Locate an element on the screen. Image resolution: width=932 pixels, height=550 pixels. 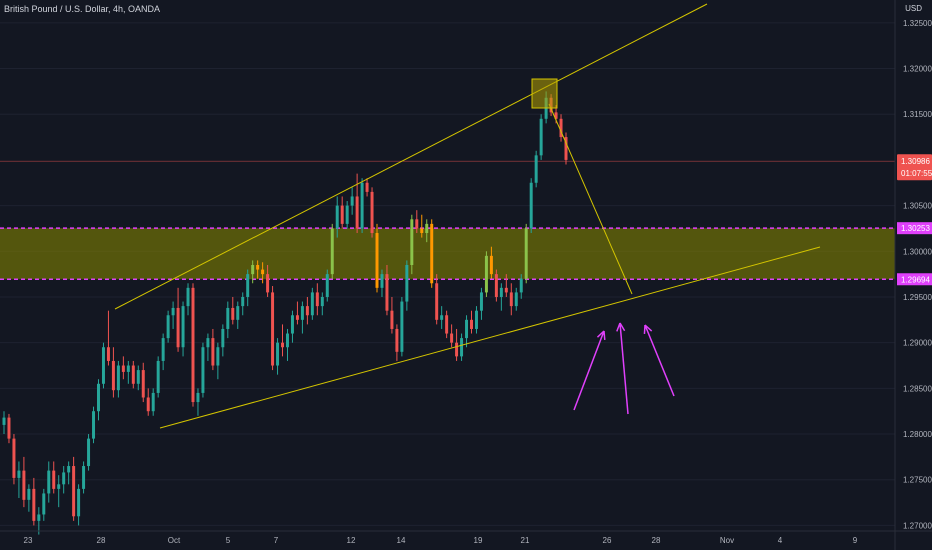
y-tick-label: 1.27500 is located at coordinates (917, 480).